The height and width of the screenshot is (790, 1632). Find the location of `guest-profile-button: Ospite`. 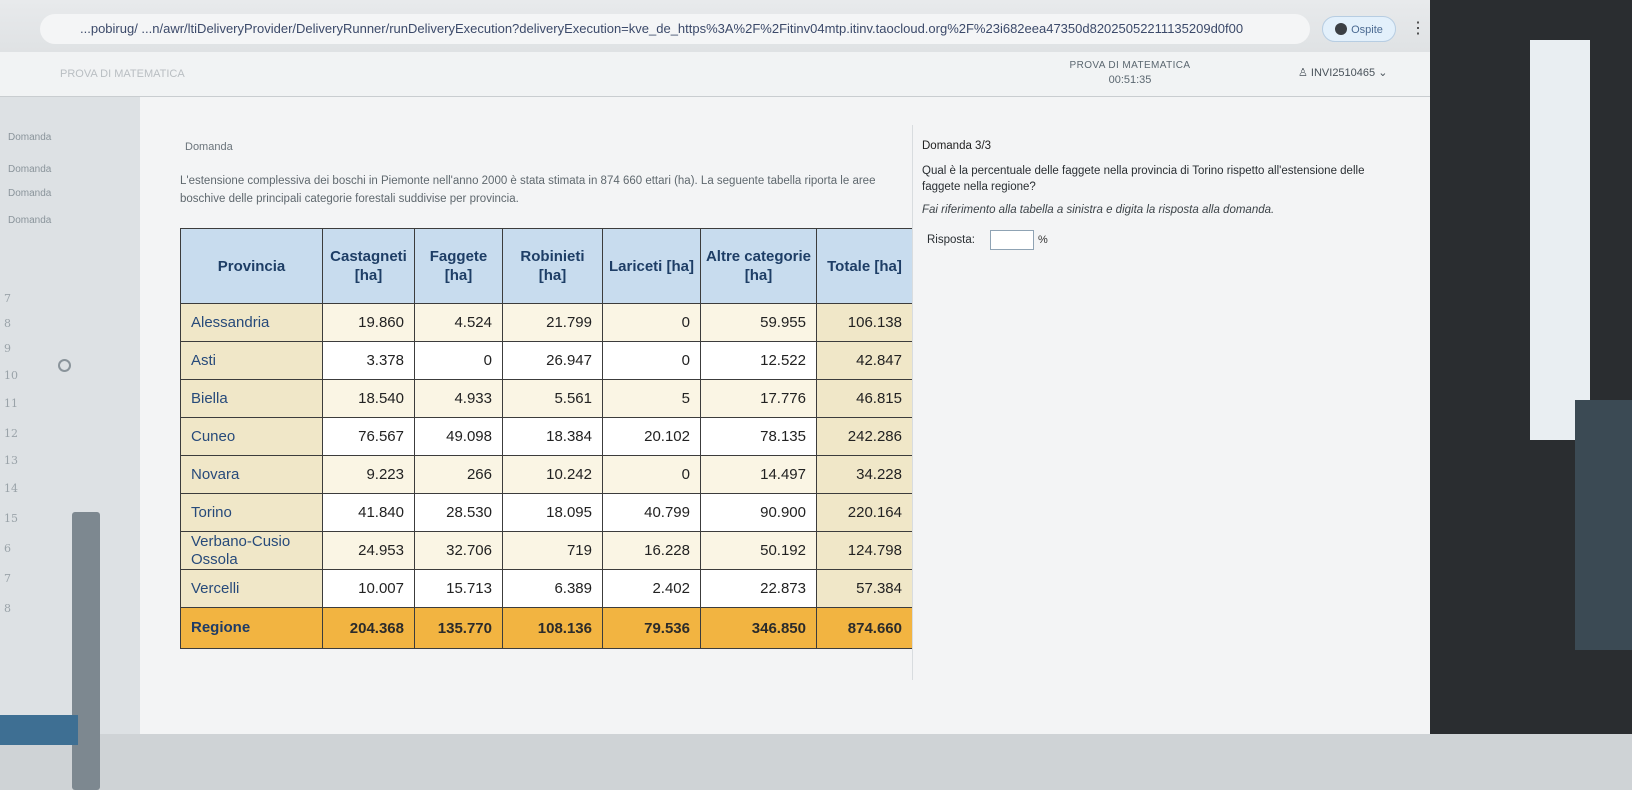

guest-profile-button: Ospite is located at coordinates (1359, 29).